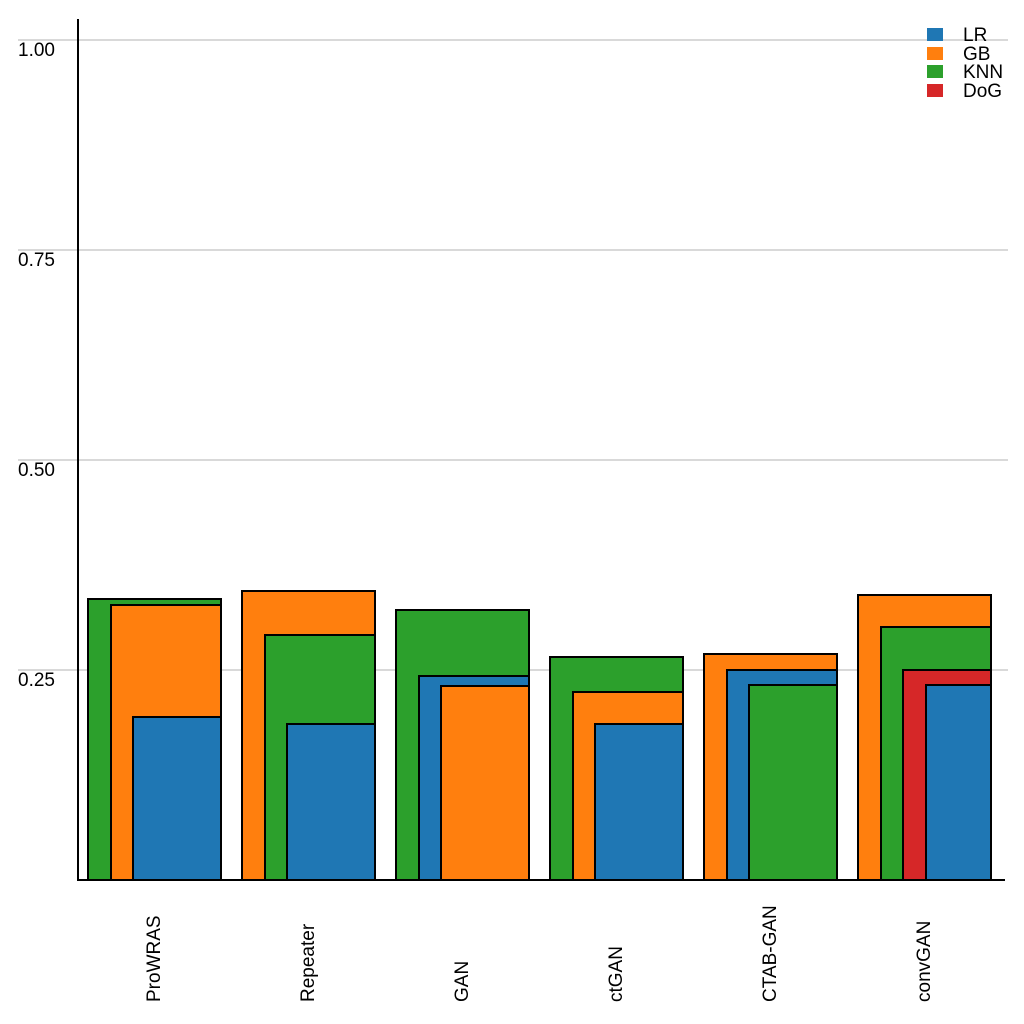 Image resolution: width=1024 pixels, height=1024 pixels. Describe the element at coordinates (78, 450) in the screenshot. I see `y-axis-line` at that location.